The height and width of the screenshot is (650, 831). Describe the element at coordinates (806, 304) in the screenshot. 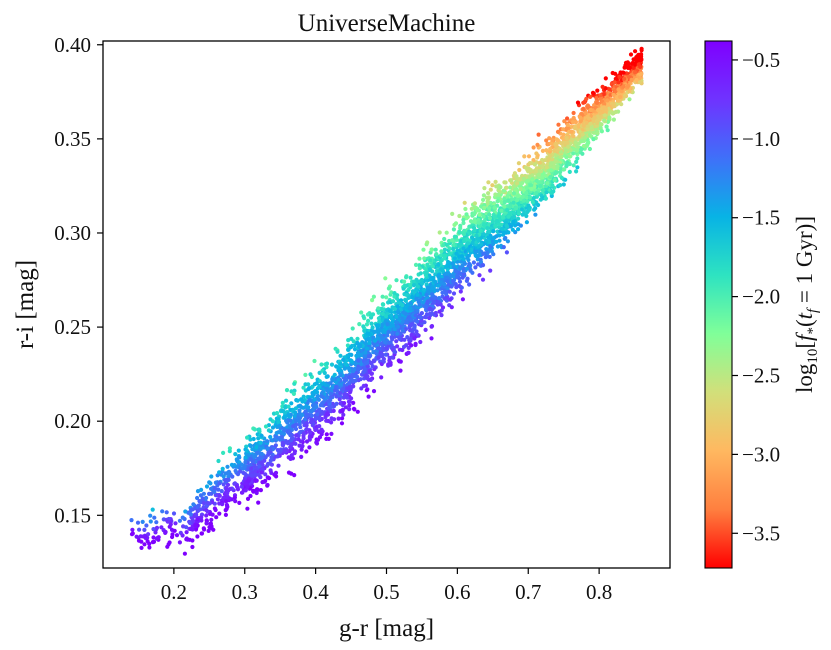

I see `colorbar-label: log10[f*(tf = 1 Gyr)]` at that location.